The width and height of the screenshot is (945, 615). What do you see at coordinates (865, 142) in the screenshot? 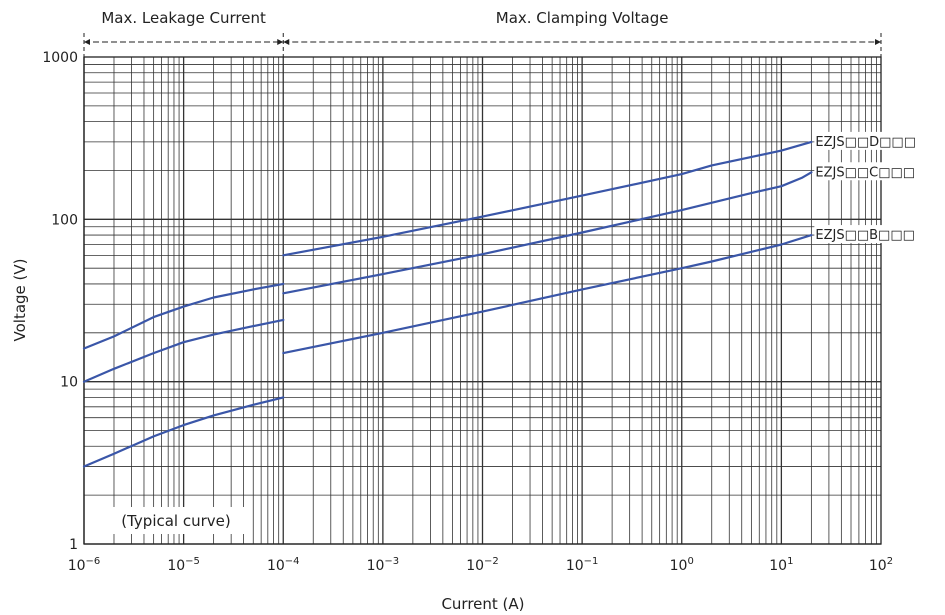
I see `series-label: EZJS□□D□□□` at bounding box center [865, 142].